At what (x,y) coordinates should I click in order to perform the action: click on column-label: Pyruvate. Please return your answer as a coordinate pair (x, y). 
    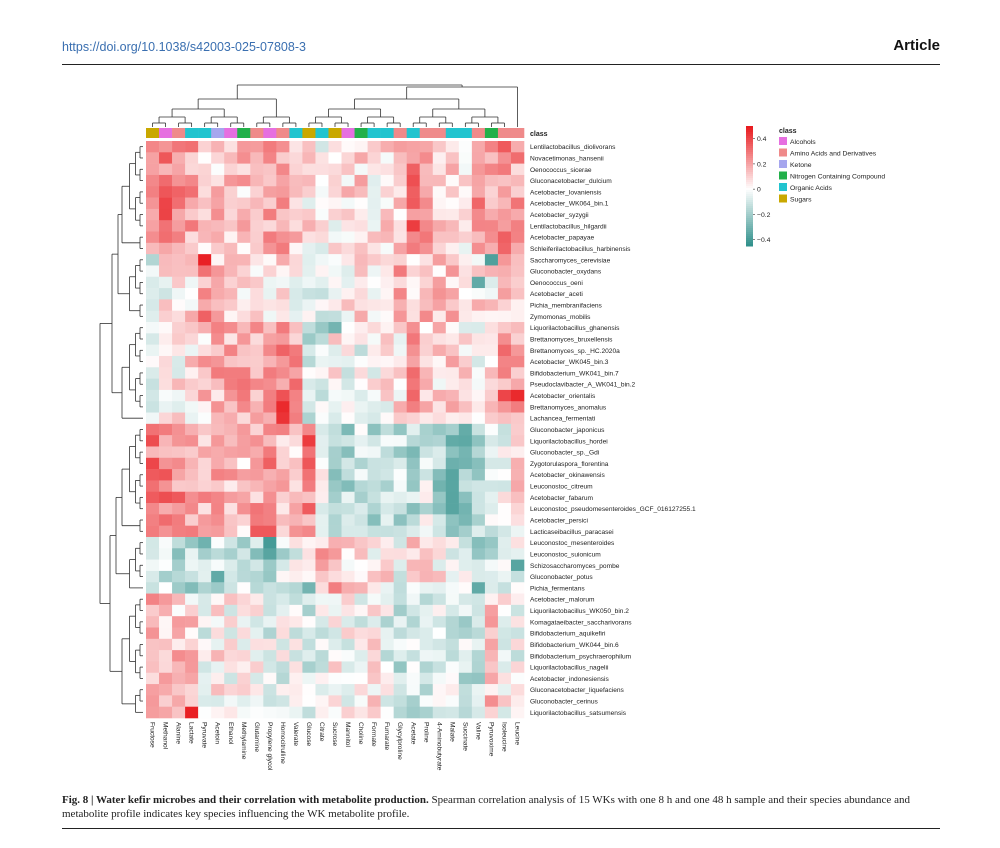
    Looking at the image, I should click on (204, 735).